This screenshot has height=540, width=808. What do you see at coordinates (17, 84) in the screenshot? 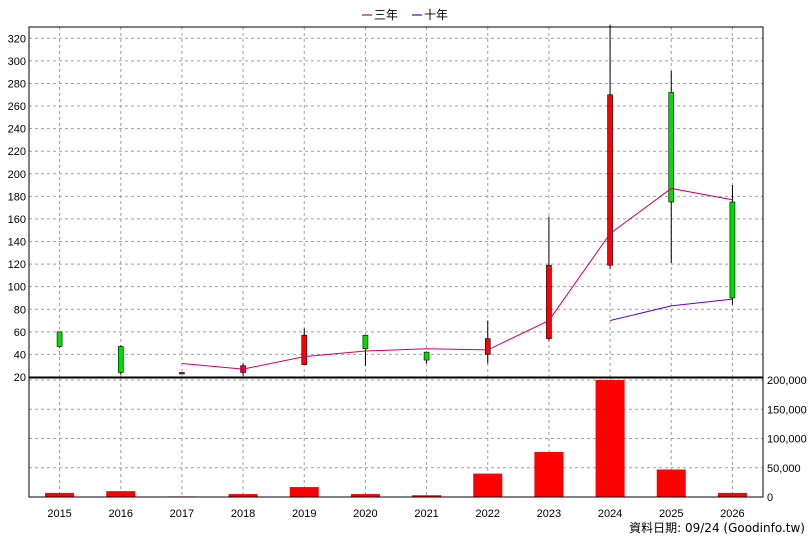
I see `price-tick-label: 280` at bounding box center [17, 84].